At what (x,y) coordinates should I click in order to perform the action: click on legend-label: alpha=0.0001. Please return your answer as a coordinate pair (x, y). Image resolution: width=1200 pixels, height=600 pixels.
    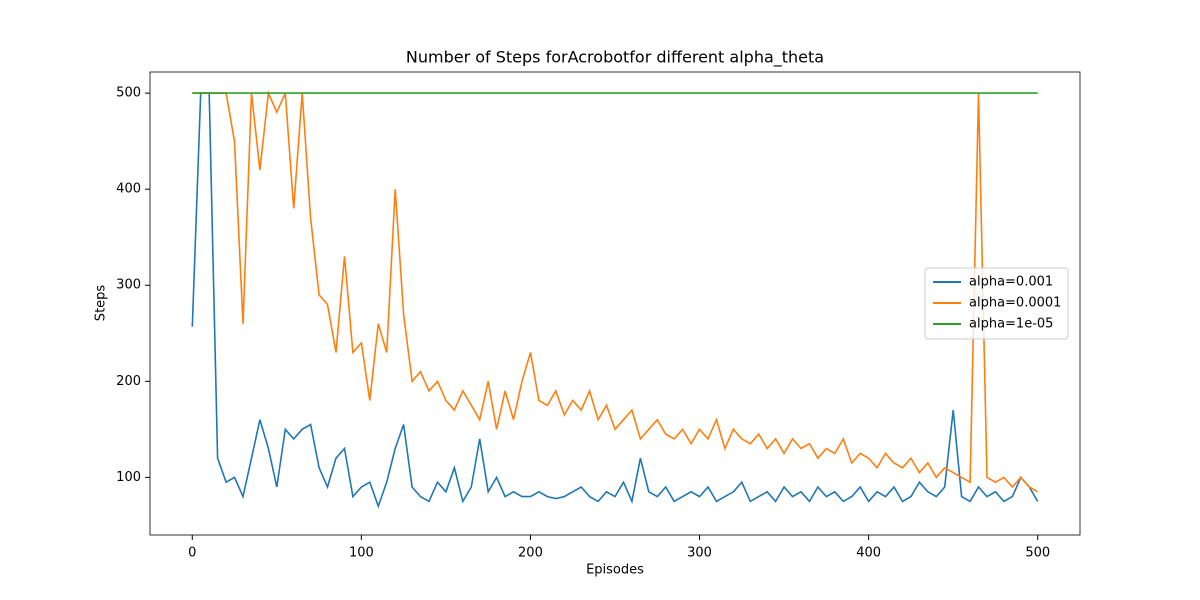
    Looking at the image, I should click on (1015, 303).